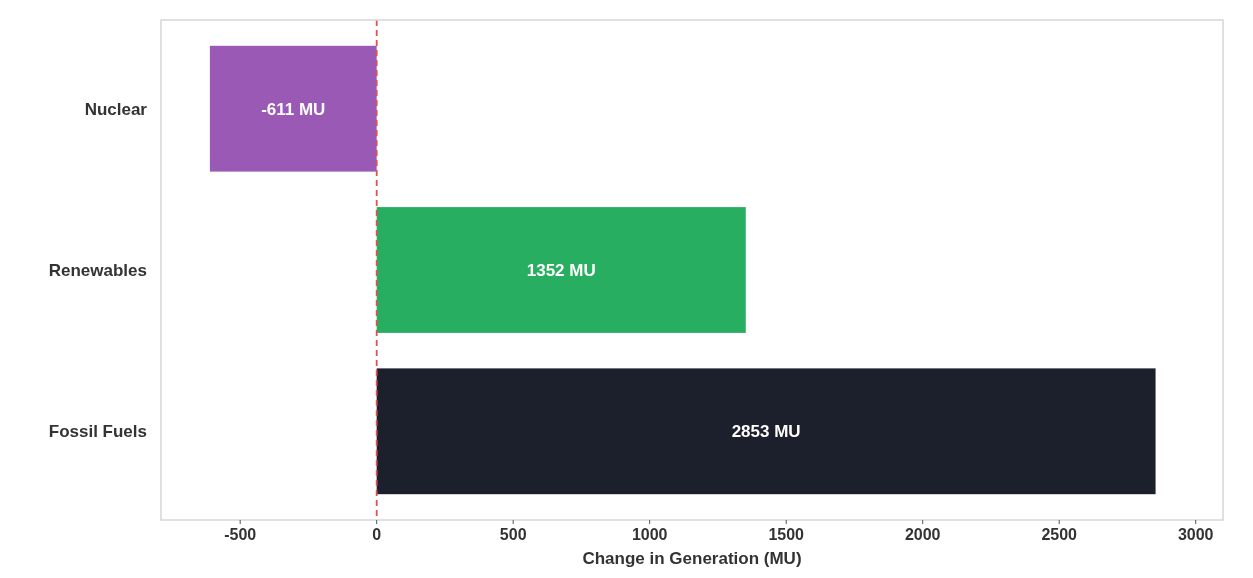 The height and width of the screenshot is (578, 1253). Describe the element at coordinates (649, 534) in the screenshot. I see `x-tick-label: 1000` at that location.